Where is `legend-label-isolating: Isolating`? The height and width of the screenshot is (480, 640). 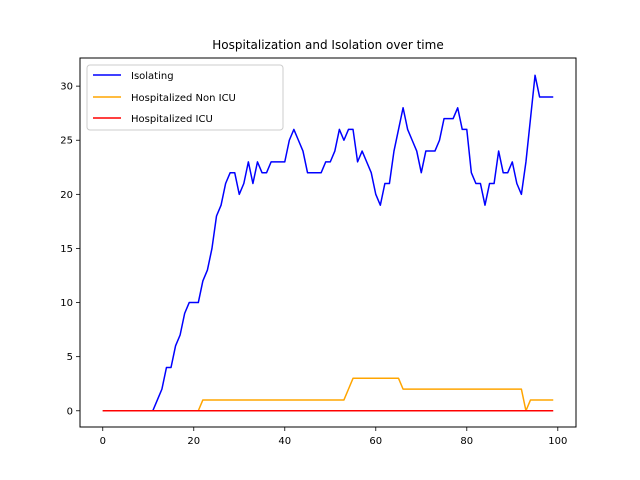 legend-label-isolating: Isolating is located at coordinates (152, 76).